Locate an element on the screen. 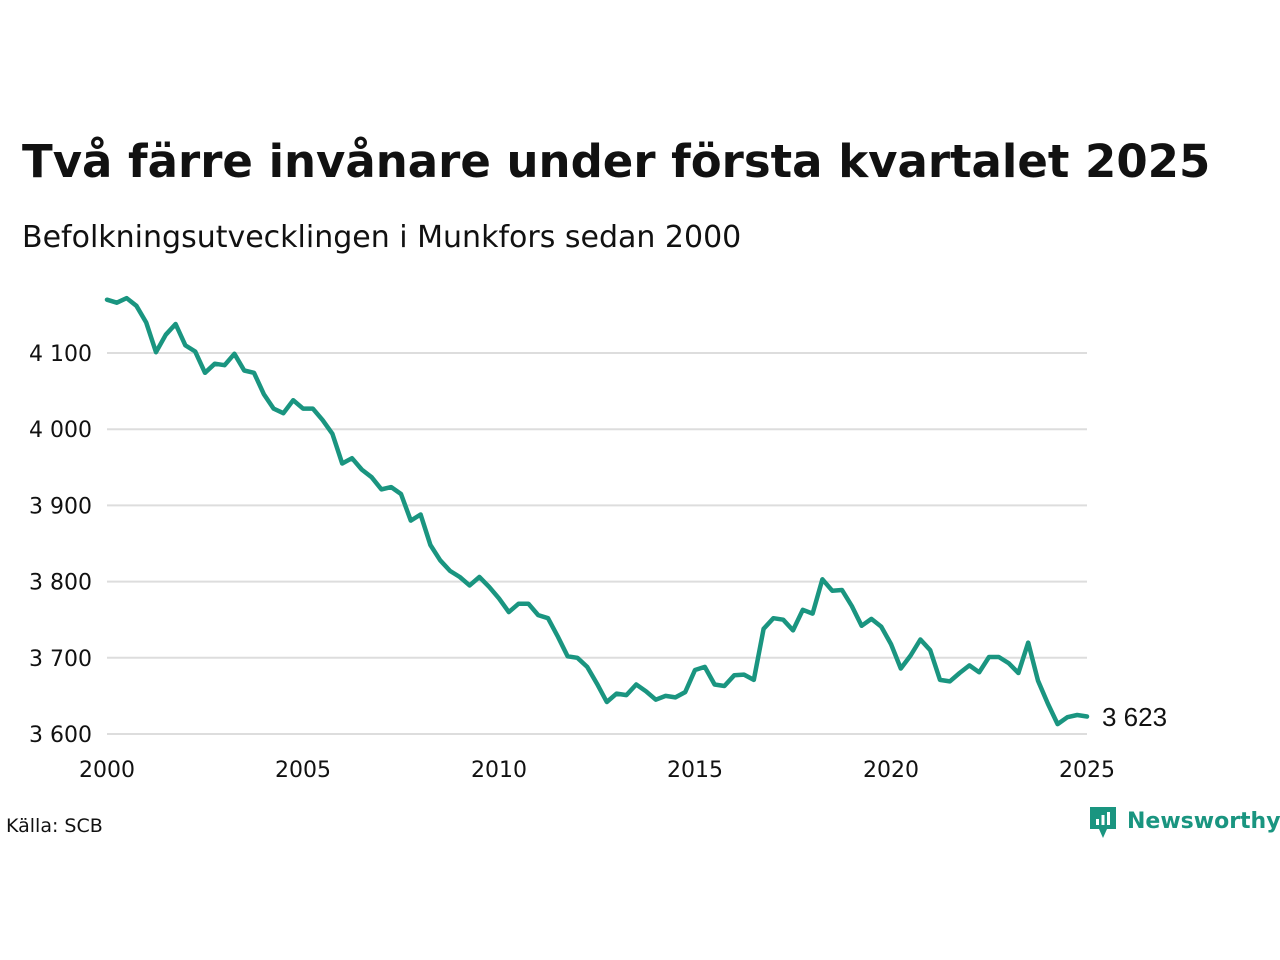  y-tick-label: 4 100 is located at coordinates (60, 354).